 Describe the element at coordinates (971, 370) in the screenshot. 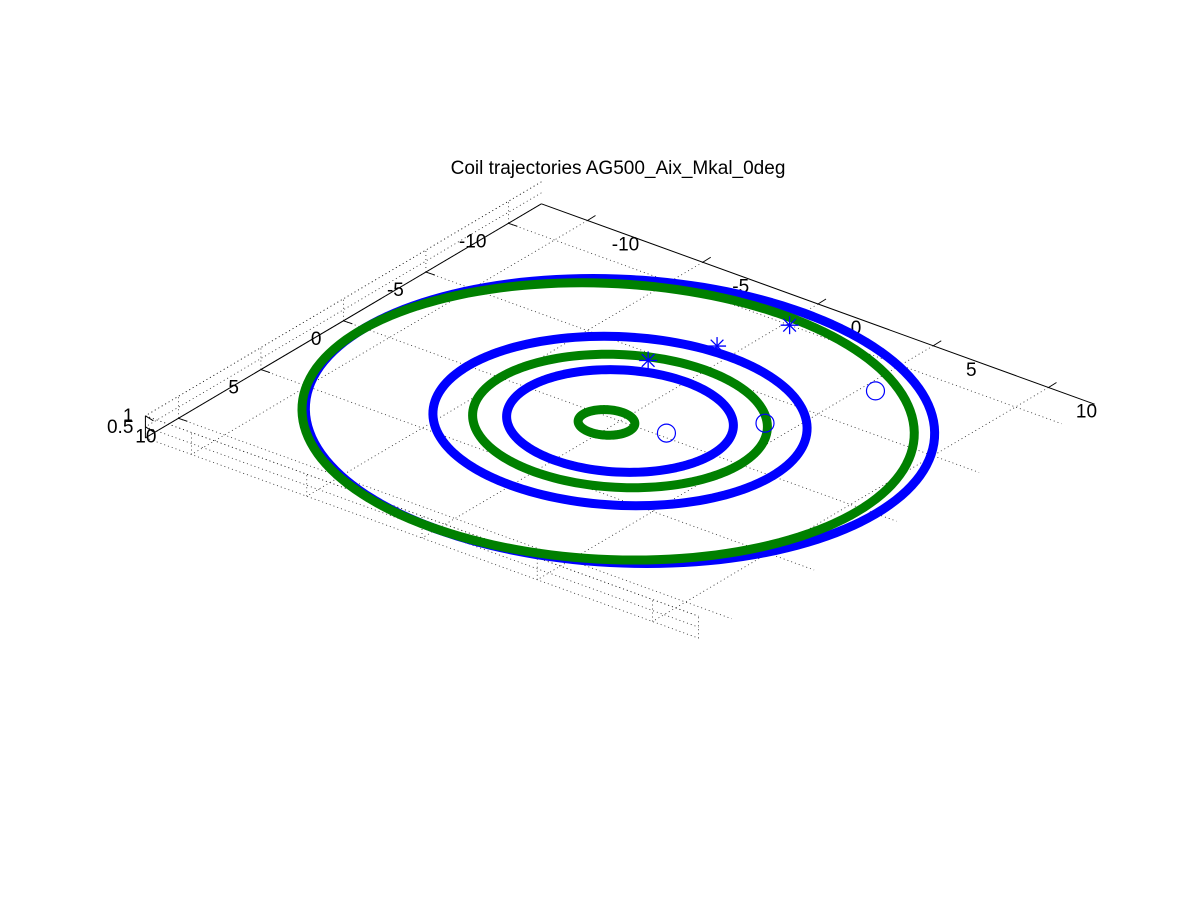

I see `x-tick-label: 5` at that location.